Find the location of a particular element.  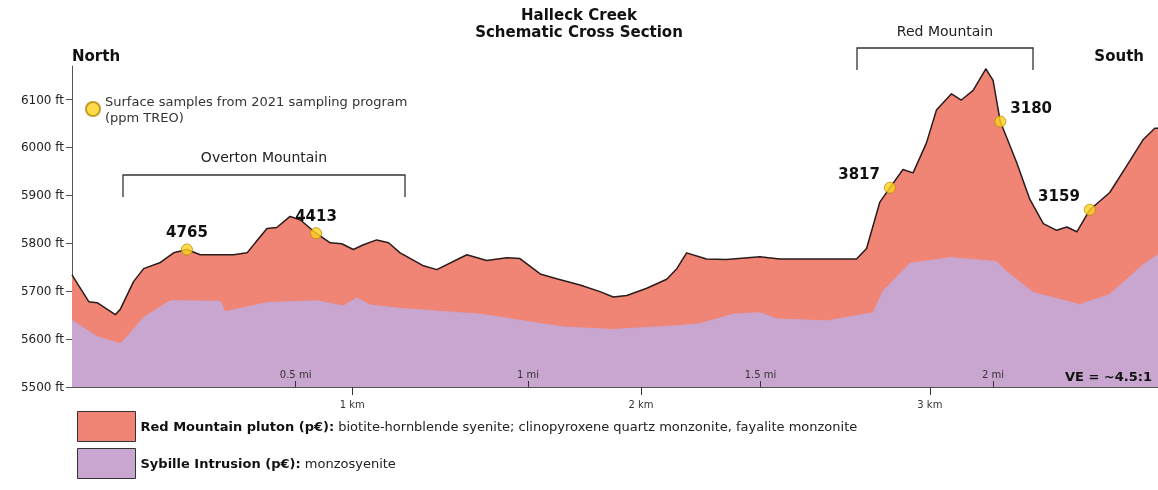

text: South is located at coordinates (1119, 55).